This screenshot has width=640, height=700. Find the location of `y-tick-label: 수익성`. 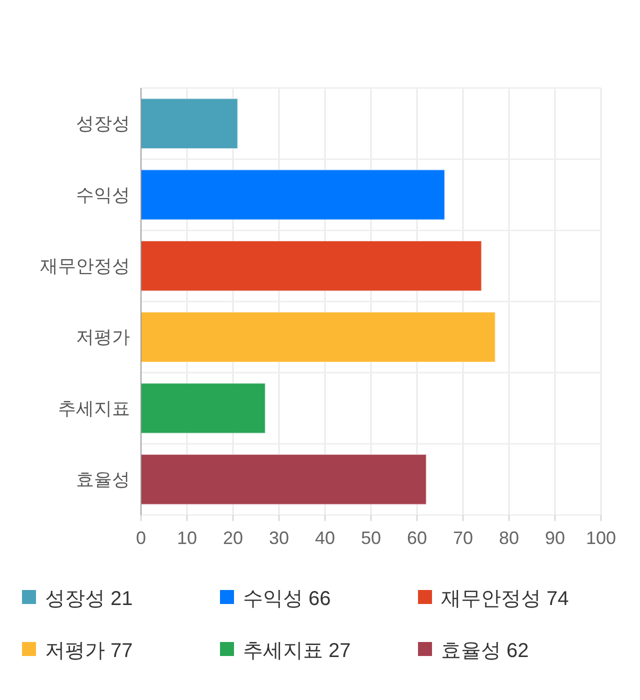

y-tick-label: 수익성 is located at coordinates (103, 194).